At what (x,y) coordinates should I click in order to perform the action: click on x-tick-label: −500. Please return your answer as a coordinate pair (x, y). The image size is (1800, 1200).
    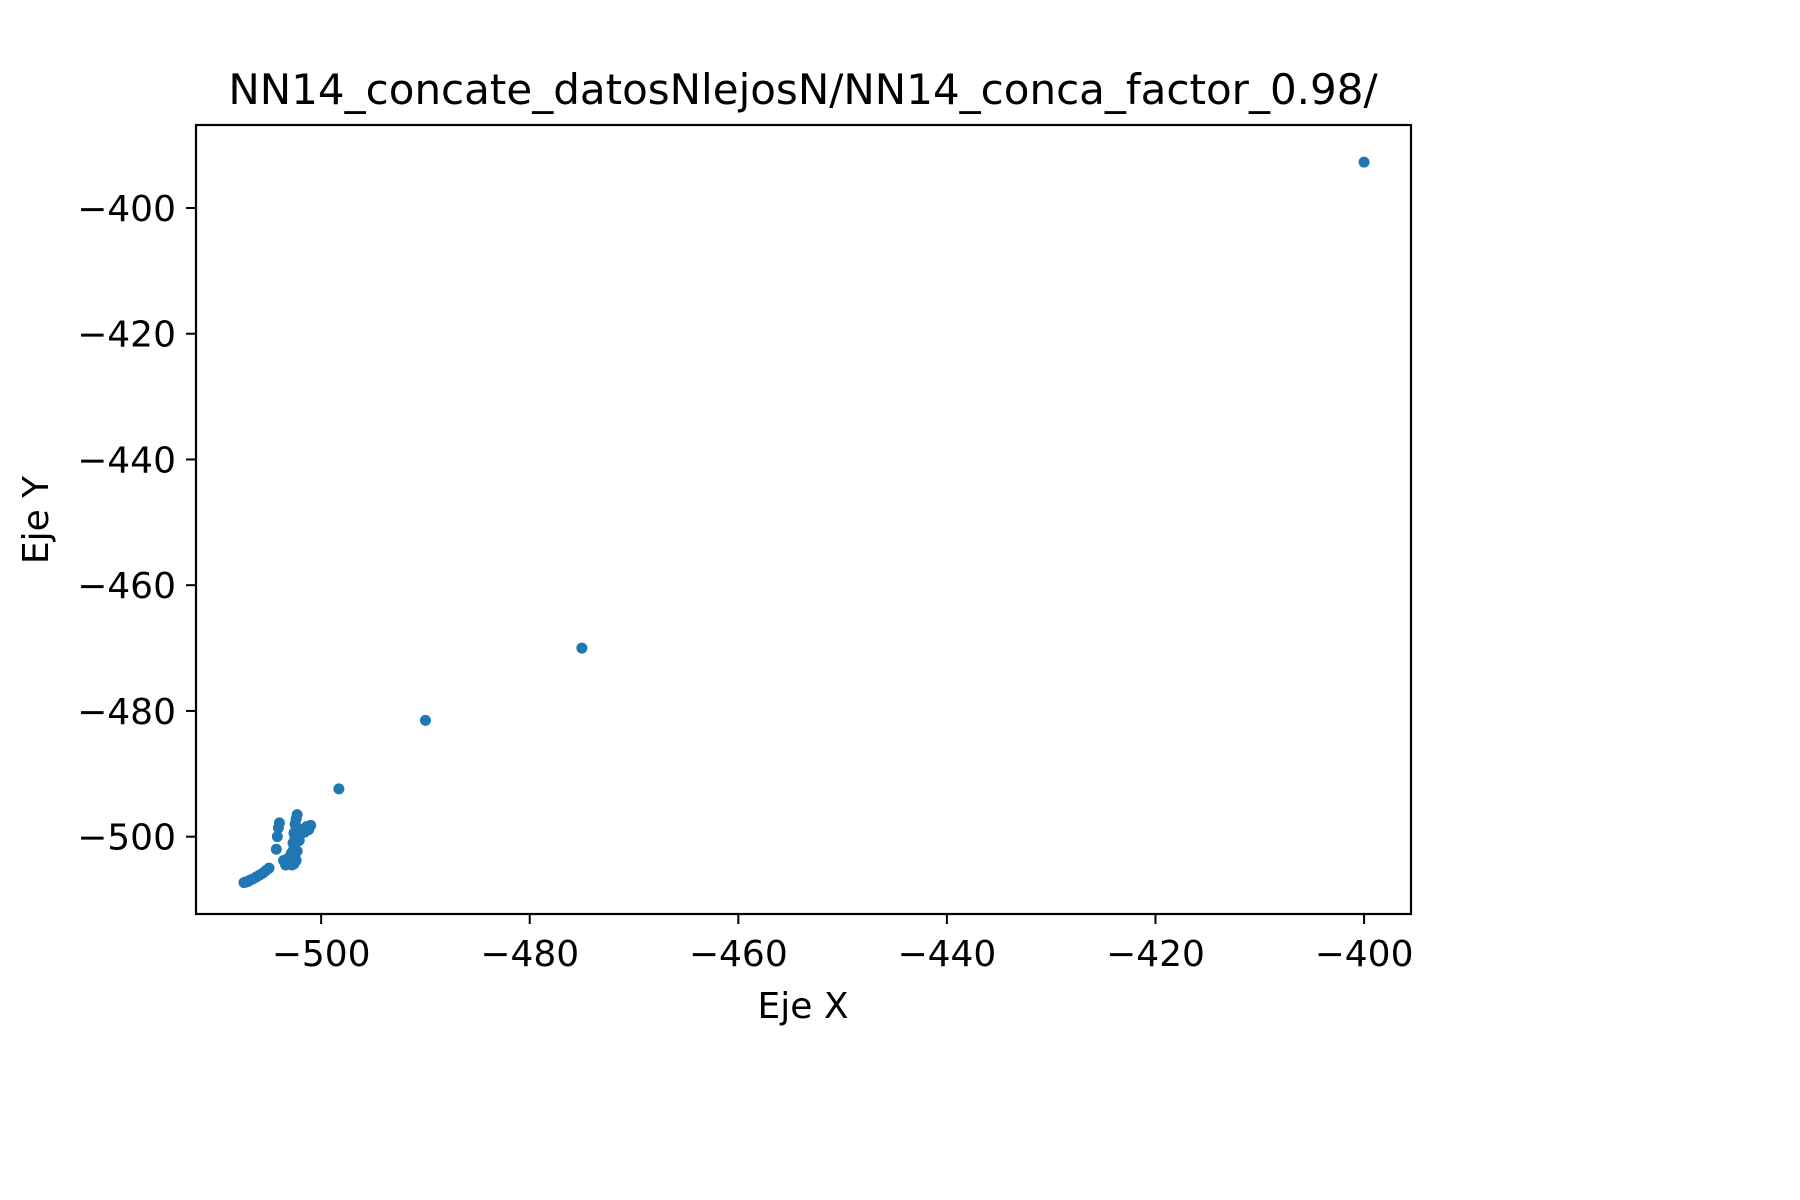
    Looking at the image, I should click on (321, 954).